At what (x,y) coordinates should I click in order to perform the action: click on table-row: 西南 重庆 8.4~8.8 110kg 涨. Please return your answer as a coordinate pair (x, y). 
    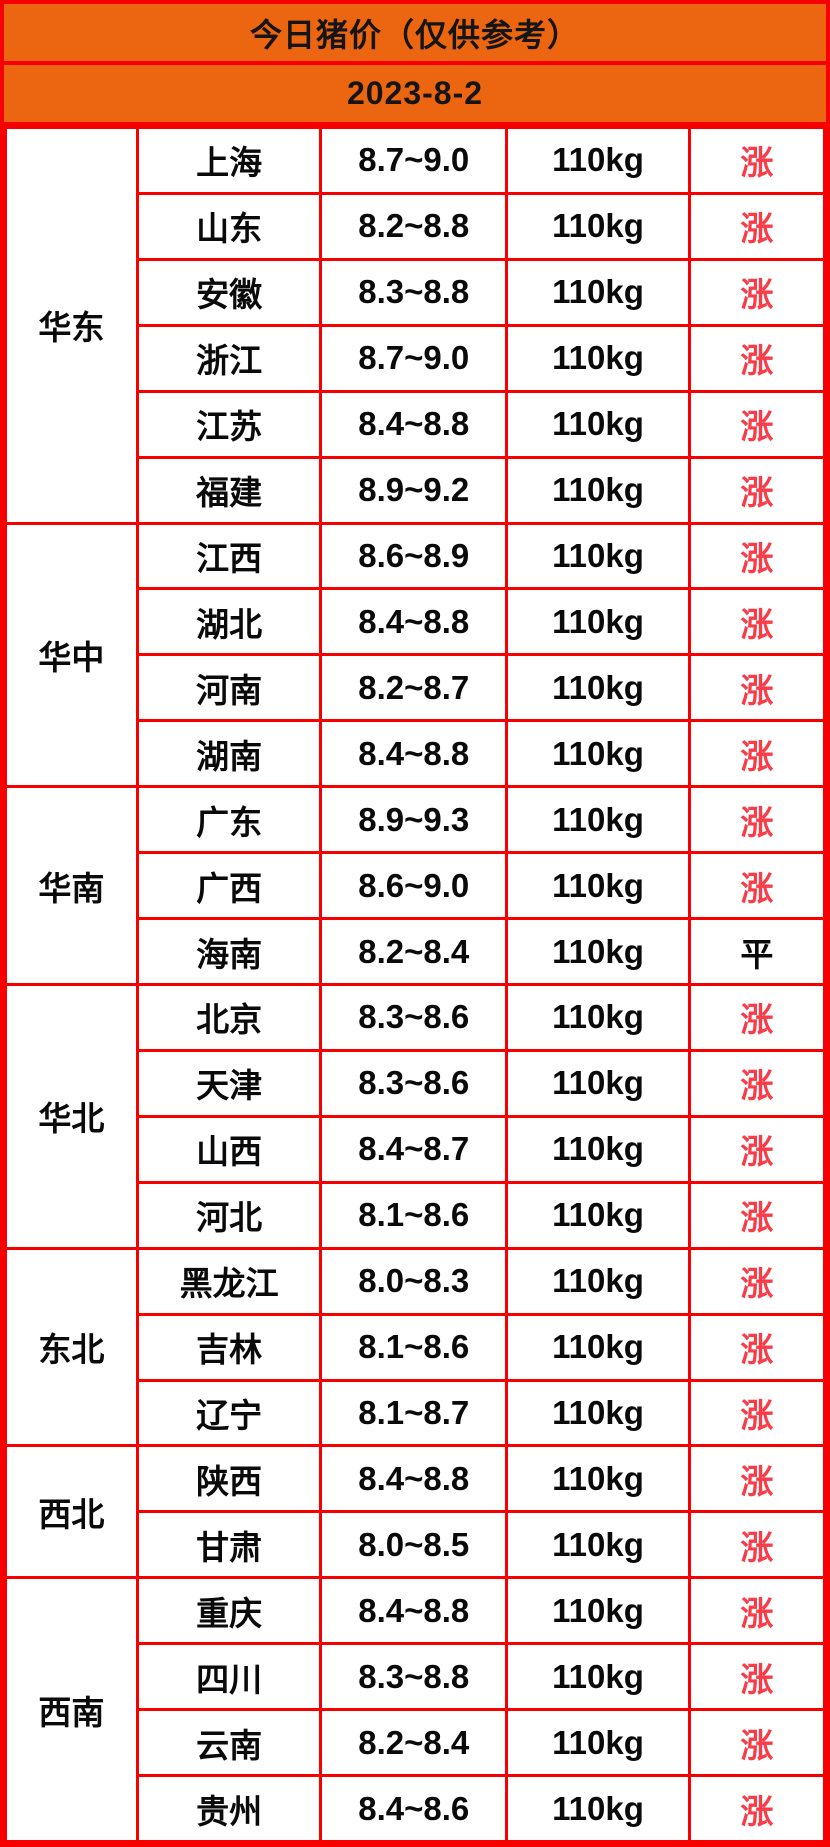
    Looking at the image, I should click on (415, 1709).